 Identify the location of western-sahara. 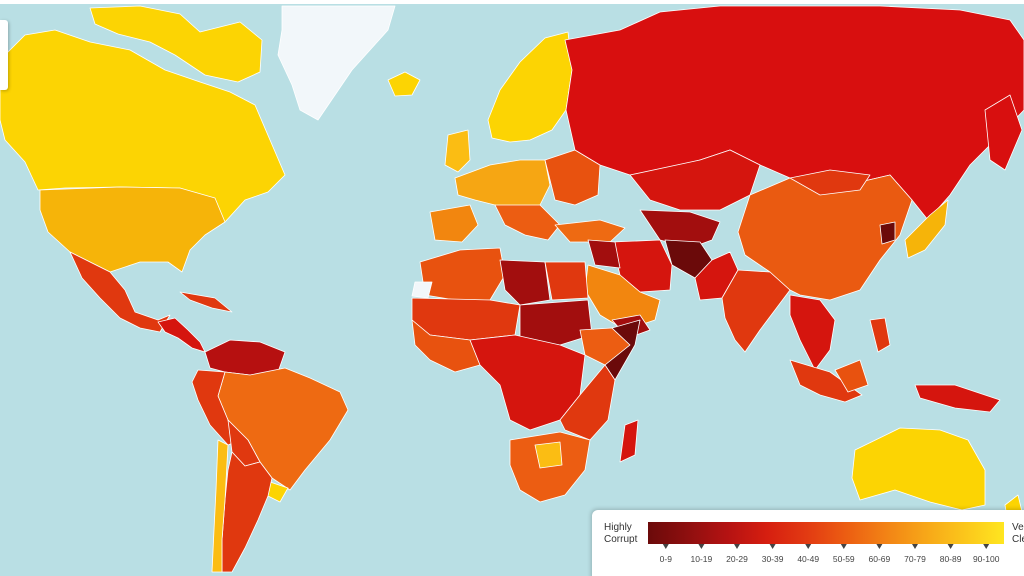
(422, 290).